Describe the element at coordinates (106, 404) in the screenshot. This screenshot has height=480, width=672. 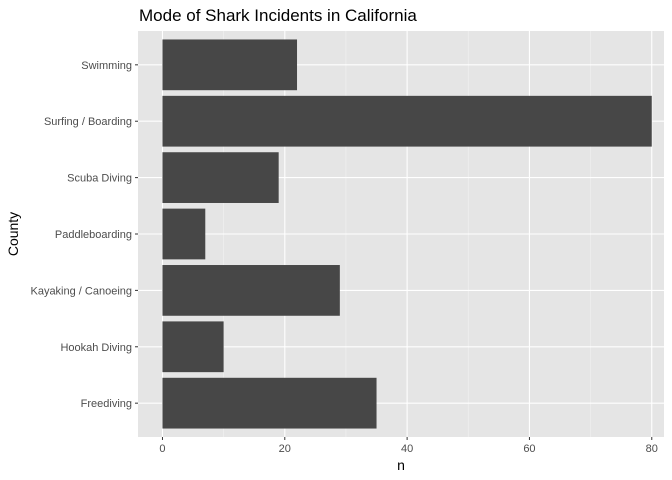
I see `y-tick-label-0: Freediving` at that location.